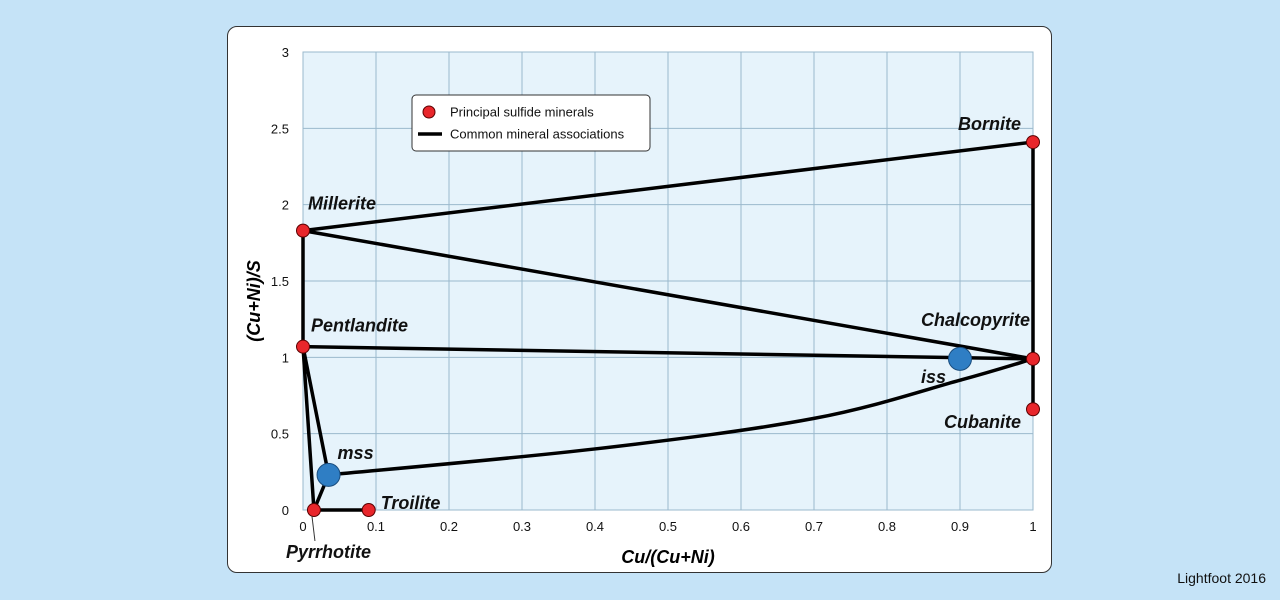 This screenshot has height=600, width=1280. Describe the element at coordinates (376, 526) in the screenshot. I see `x-tick-label: 0.1` at that location.